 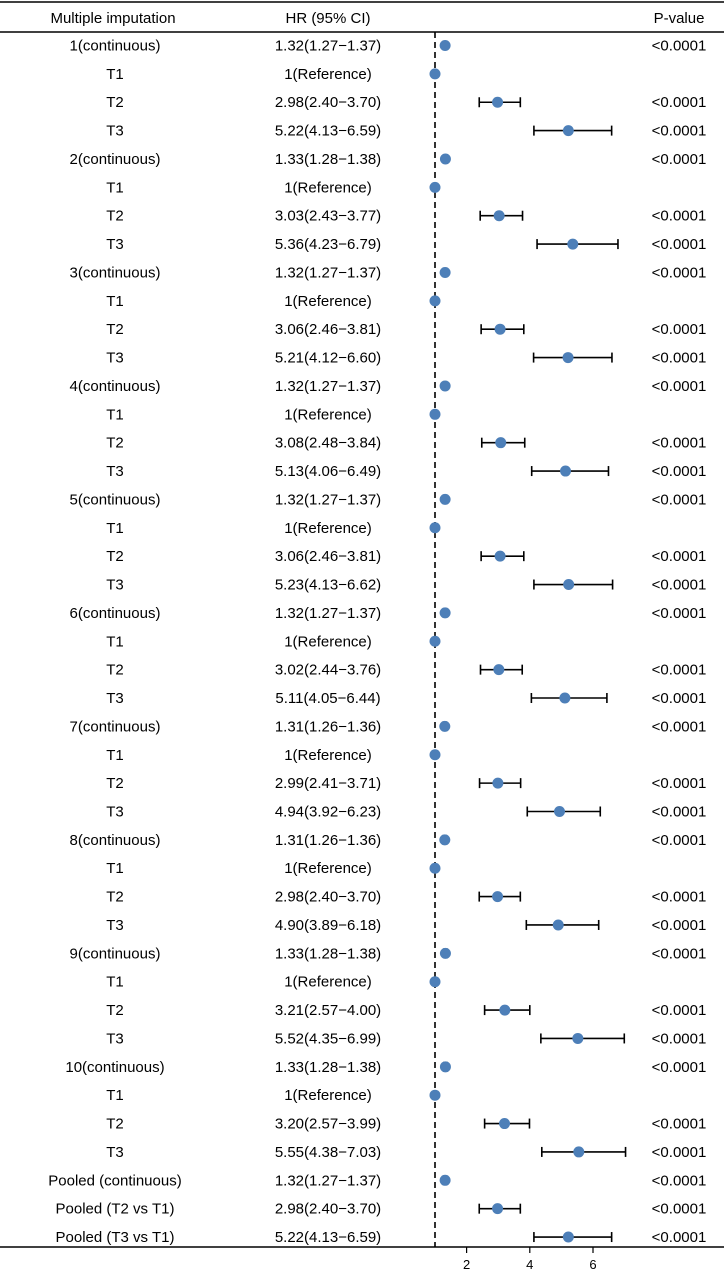 I want to click on forest-row: 5(continuous) 1.32(1.27−1.37) <0.0001, so click(x=388, y=499).